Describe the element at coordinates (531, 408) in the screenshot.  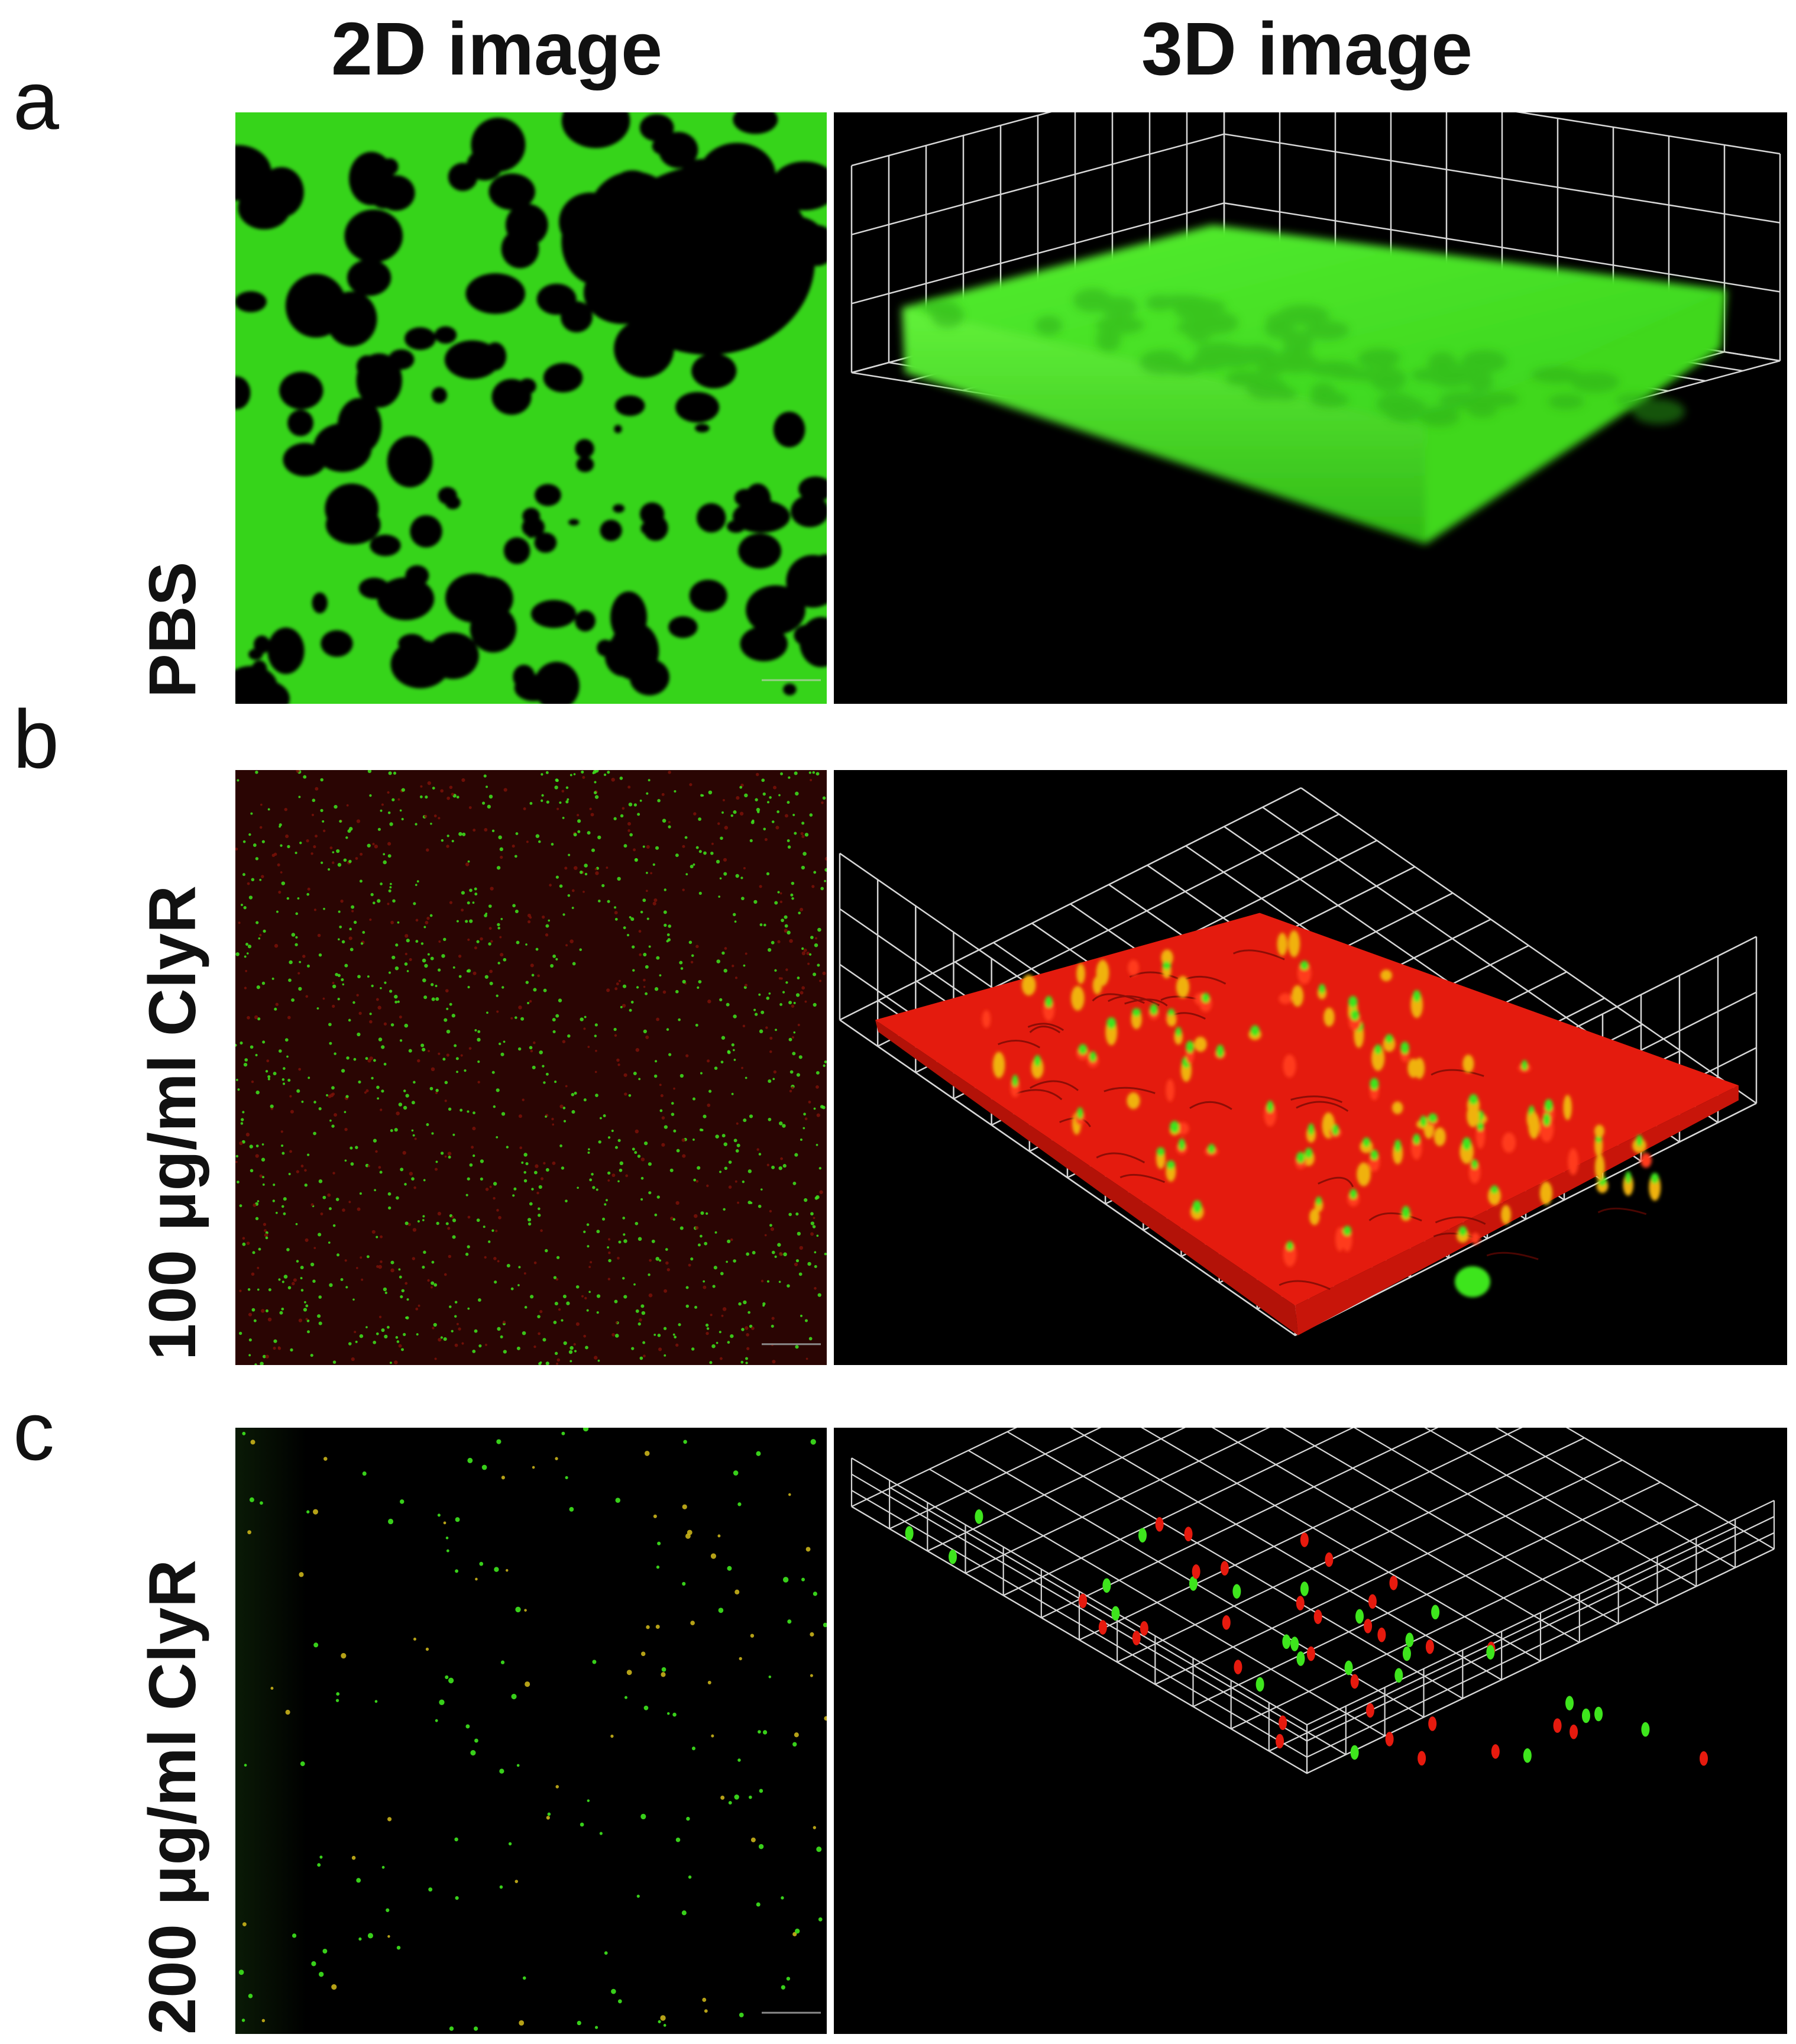
I see `micrograph-2d-pbs` at that location.